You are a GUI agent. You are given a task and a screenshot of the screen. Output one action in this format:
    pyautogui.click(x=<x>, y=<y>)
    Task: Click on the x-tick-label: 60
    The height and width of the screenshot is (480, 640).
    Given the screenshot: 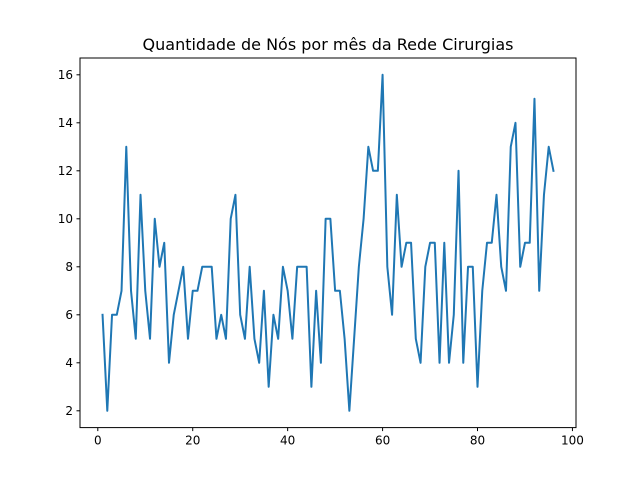 What is the action you would take?
    pyautogui.click(x=382, y=441)
    